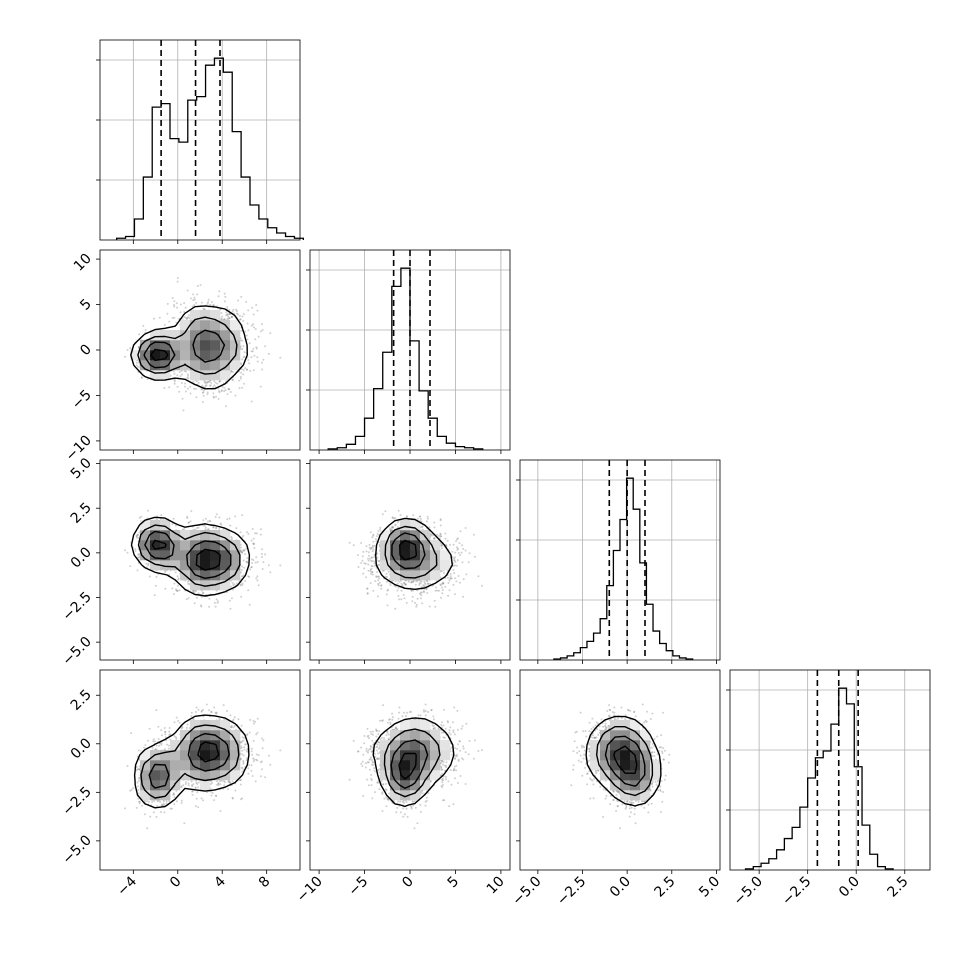 This screenshot has height=970, width=970. I want to click on grid-lines, so click(620, 560).